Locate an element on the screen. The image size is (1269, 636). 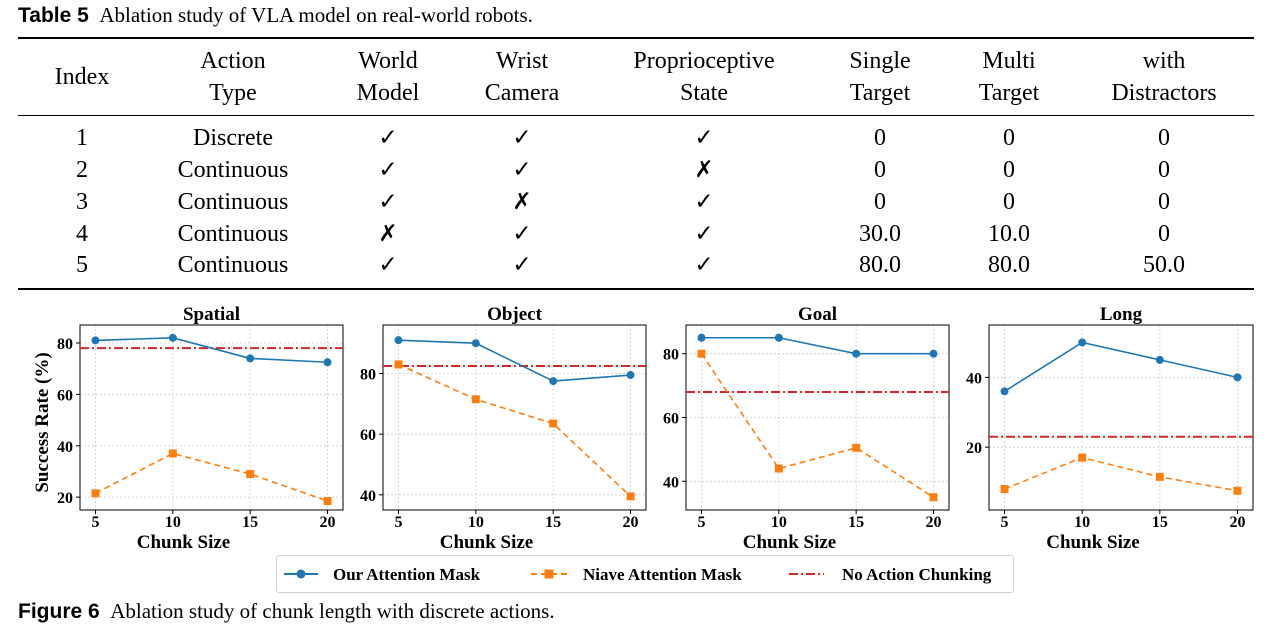
chart-title: Object is located at coordinates (515, 314).